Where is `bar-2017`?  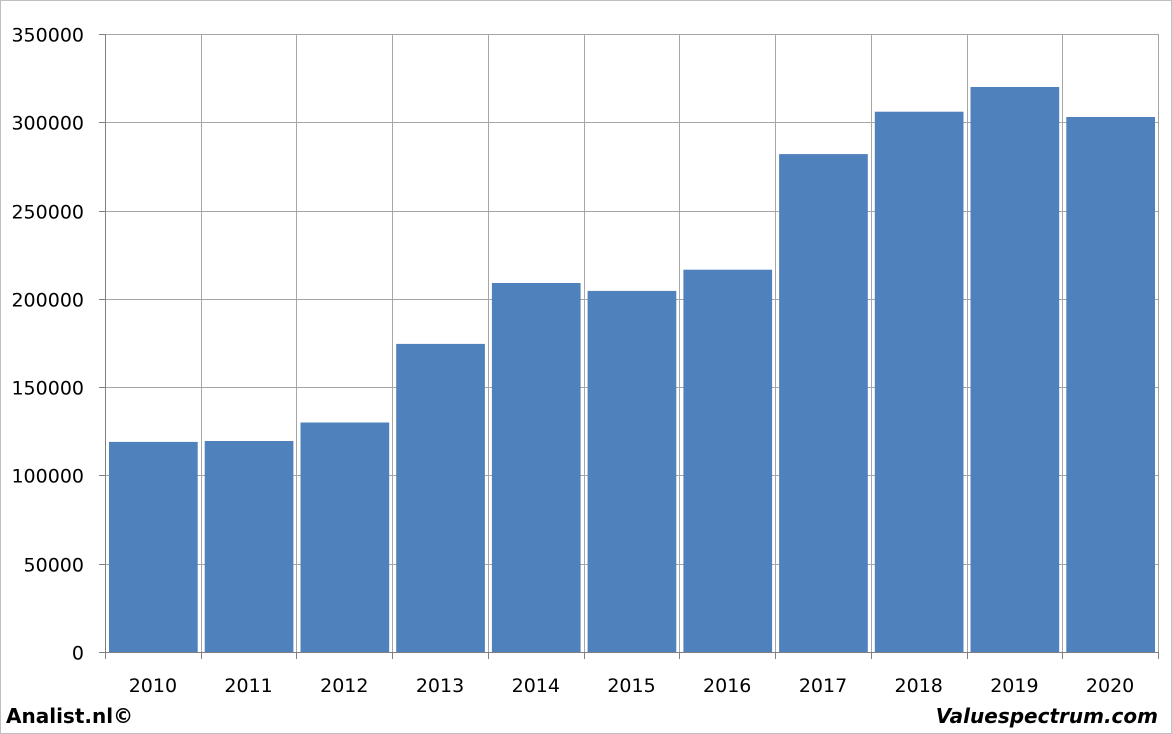 bar-2017 is located at coordinates (823, 403).